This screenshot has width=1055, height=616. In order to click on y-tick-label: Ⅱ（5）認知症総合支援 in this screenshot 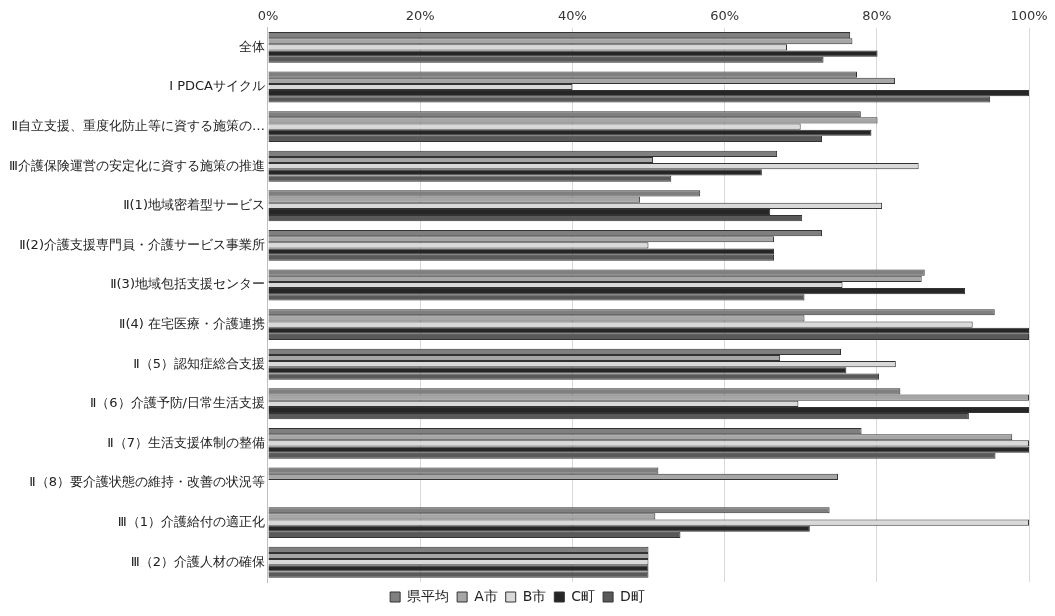, I will do `click(199, 363)`.